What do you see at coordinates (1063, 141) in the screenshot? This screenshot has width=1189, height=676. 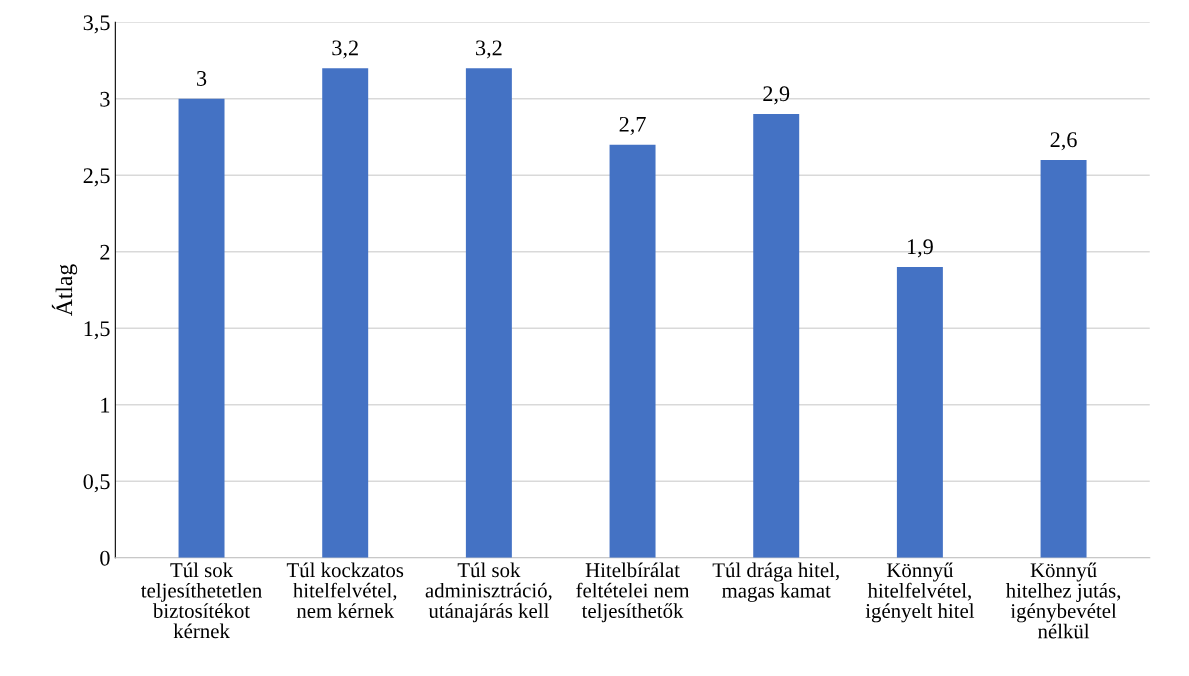 I see `data-label: 2,6` at bounding box center [1063, 141].